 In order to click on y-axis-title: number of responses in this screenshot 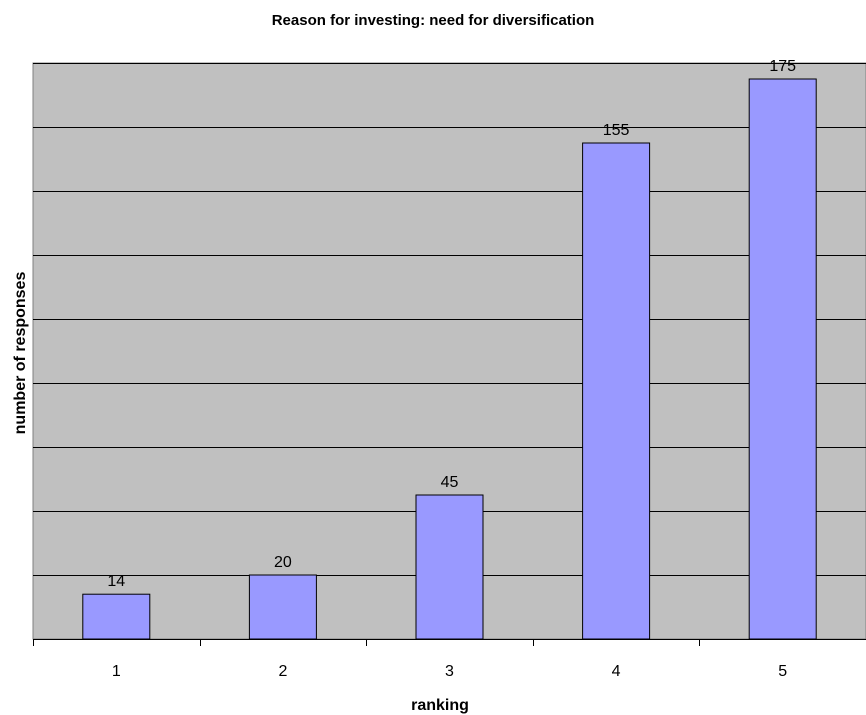, I will do `click(20, 353)`.